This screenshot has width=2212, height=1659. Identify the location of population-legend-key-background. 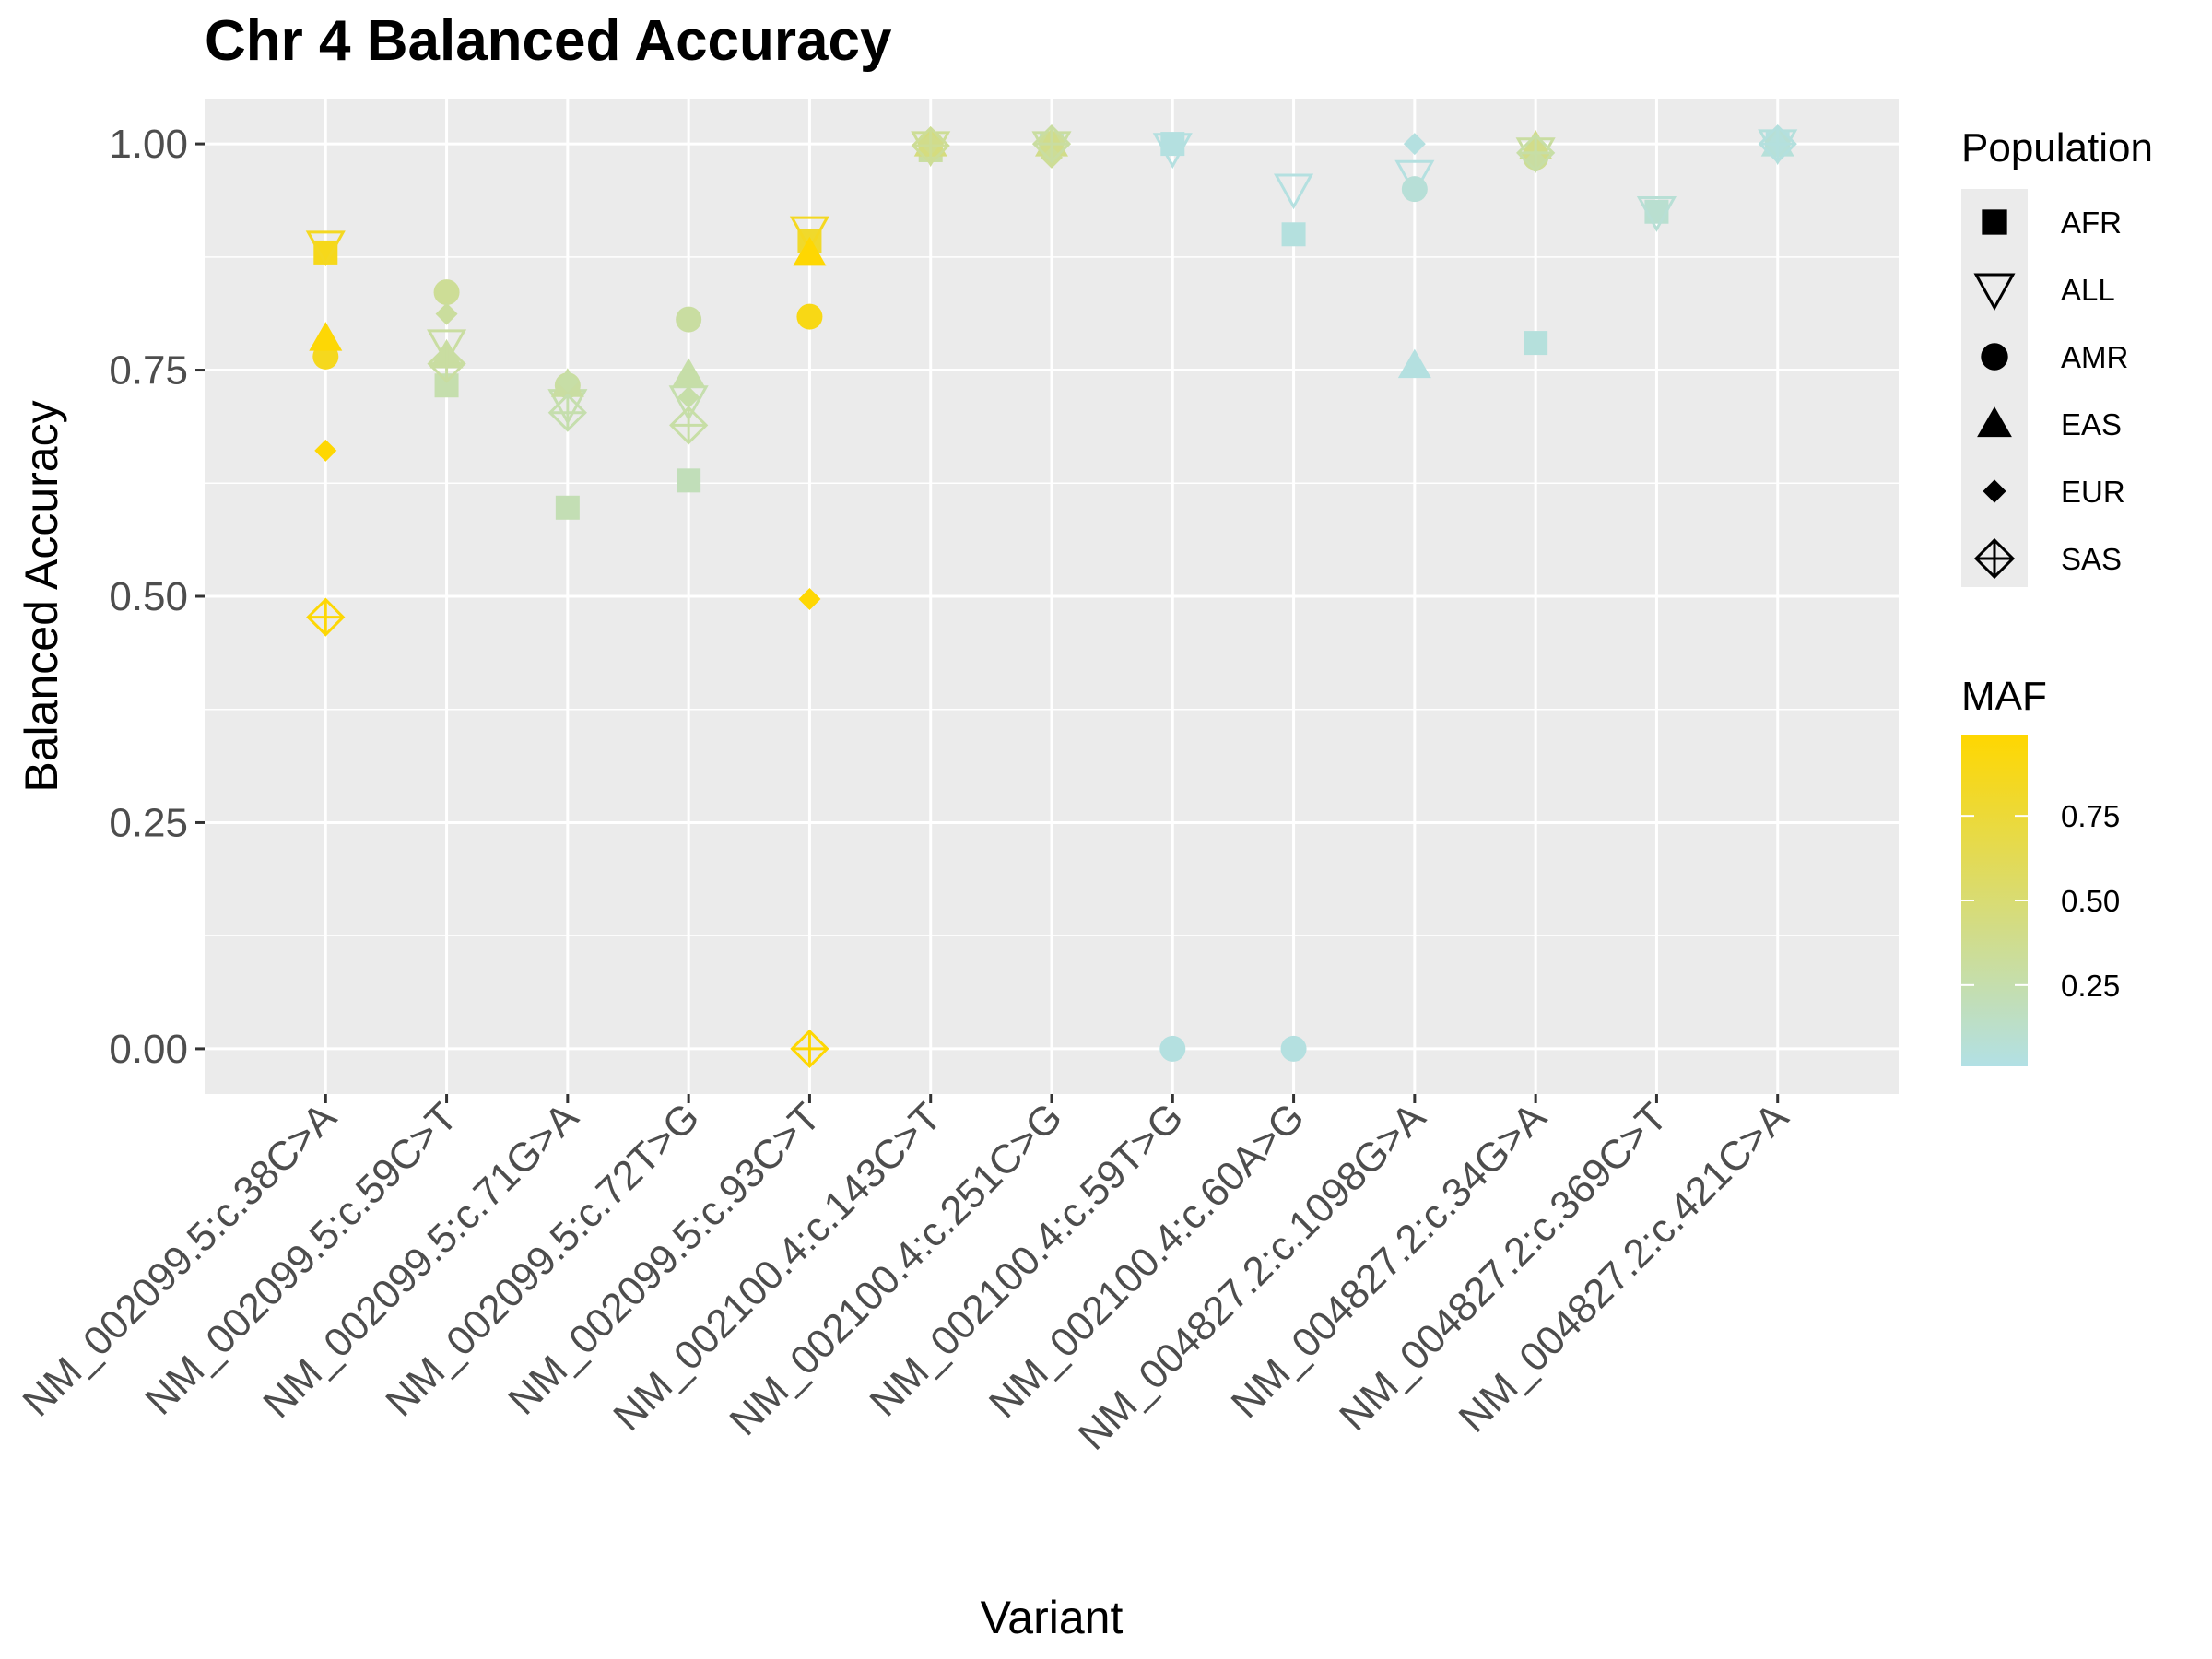
(1994, 388).